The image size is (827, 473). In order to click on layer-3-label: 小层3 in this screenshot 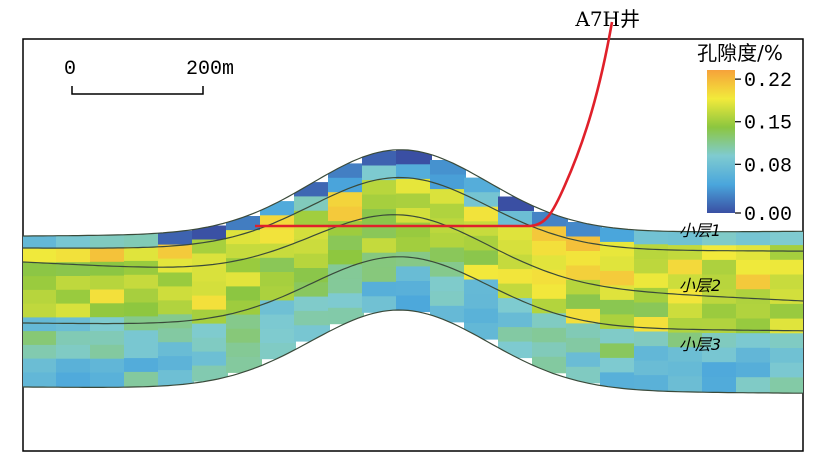, I will do `click(700, 344)`.